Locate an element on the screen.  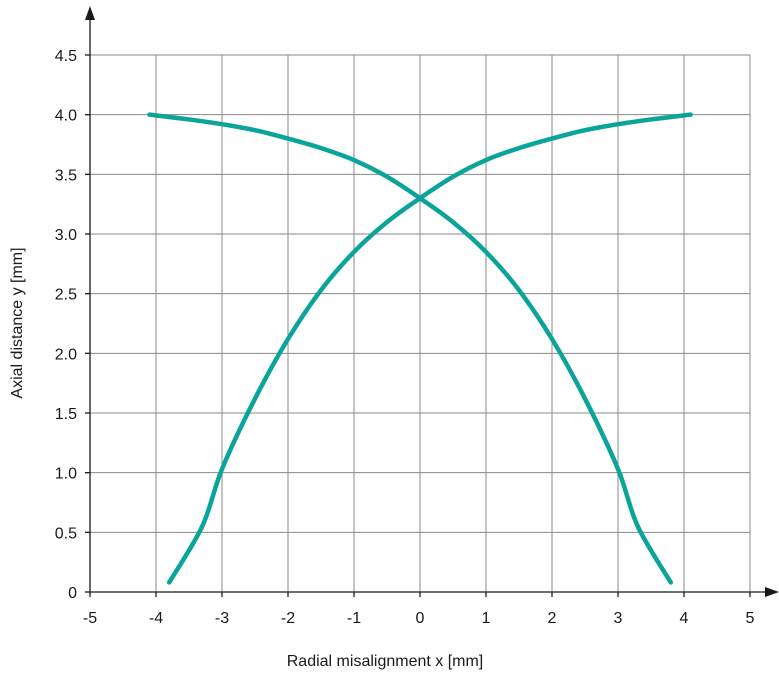
y-tick-label: 0 is located at coordinates (72, 593).